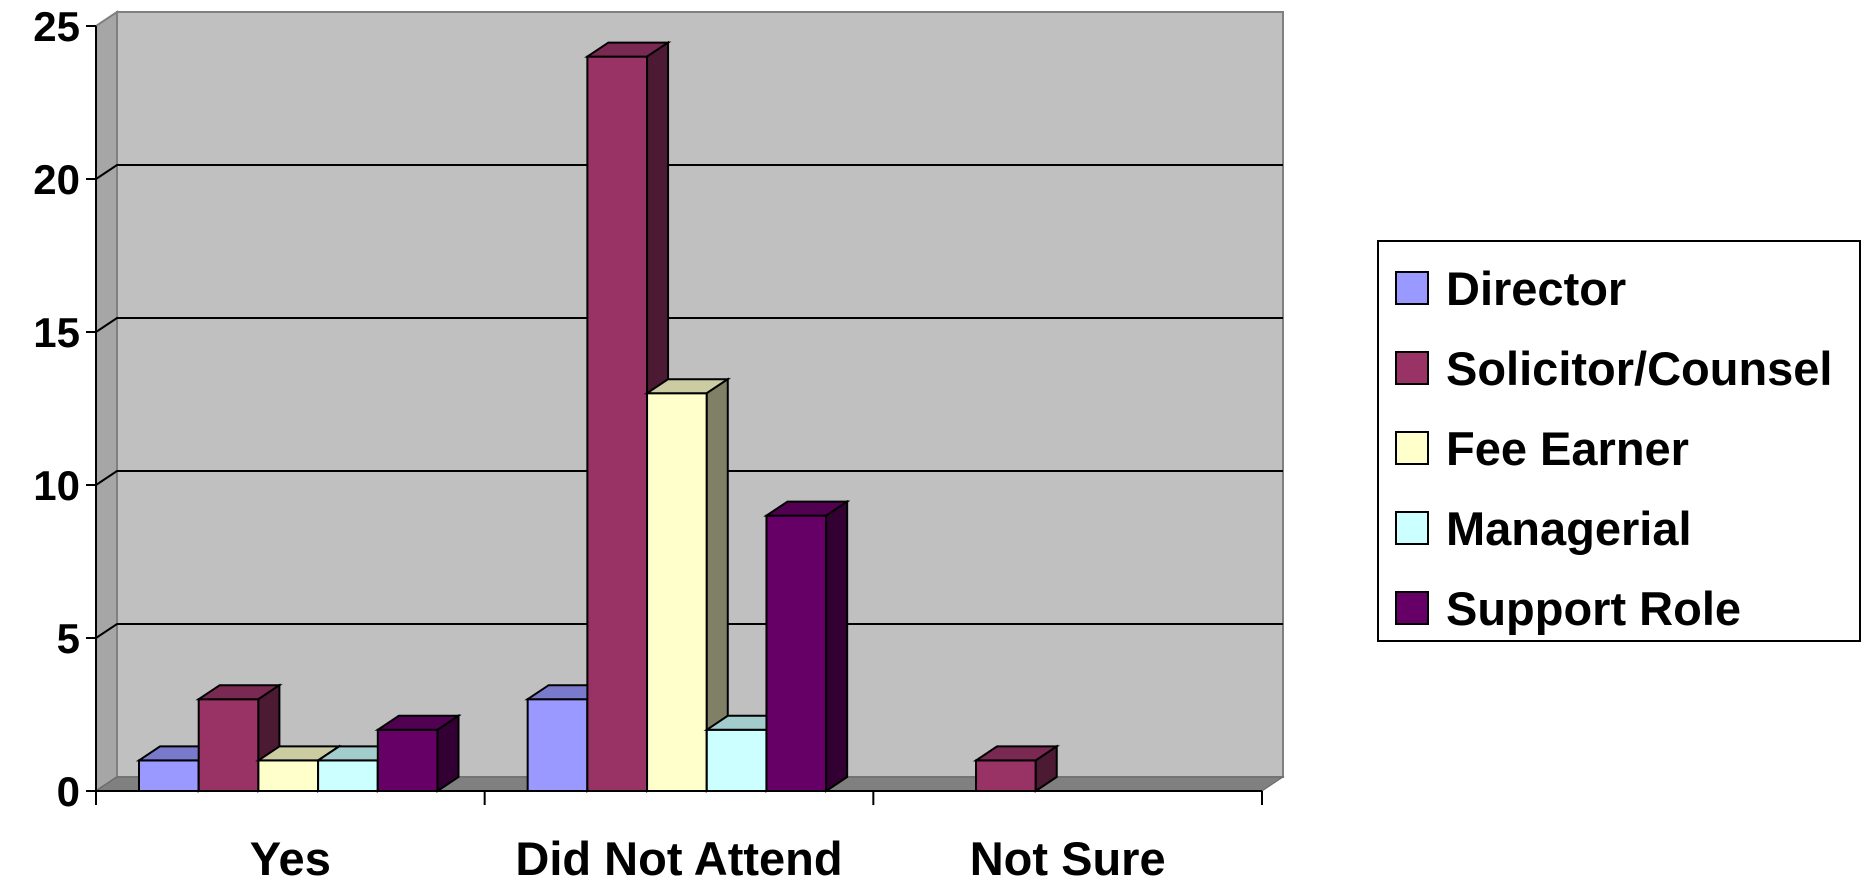 This screenshot has width=1874, height=882. What do you see at coordinates (56, 409) in the screenshot?
I see `y-tick-labels: 0 5 10 15 20 25` at bounding box center [56, 409].